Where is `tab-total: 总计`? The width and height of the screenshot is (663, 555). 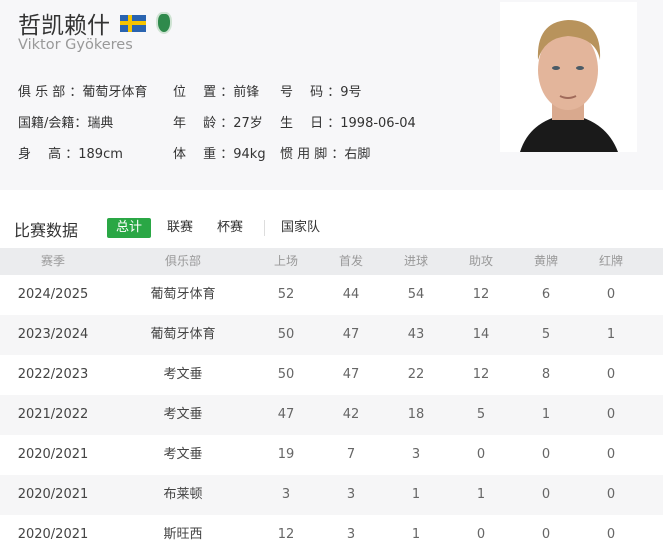 tab-total: 总计 is located at coordinates (129, 228).